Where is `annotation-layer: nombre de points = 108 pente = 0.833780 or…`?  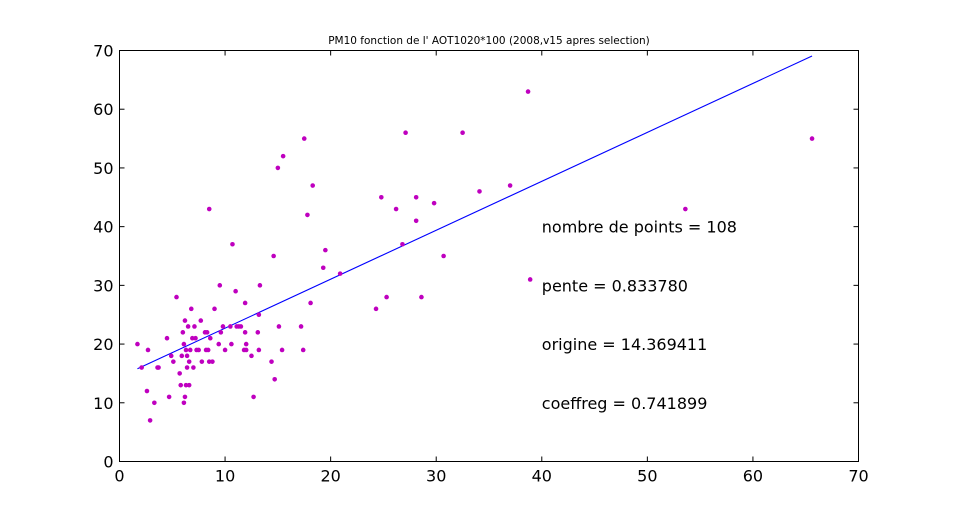
annotation-layer: nombre de points = 108 pente = 0.833780 or… is located at coordinates (639, 315).